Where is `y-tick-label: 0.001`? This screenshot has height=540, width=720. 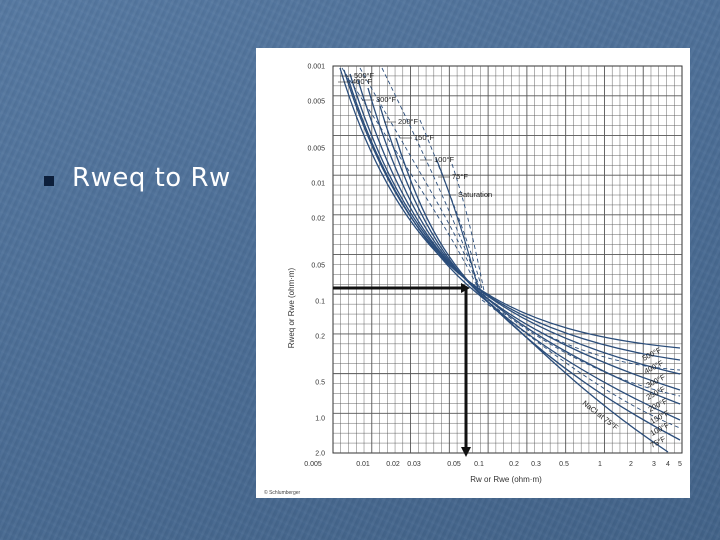 y-tick-label: 0.001 is located at coordinates (316, 67).